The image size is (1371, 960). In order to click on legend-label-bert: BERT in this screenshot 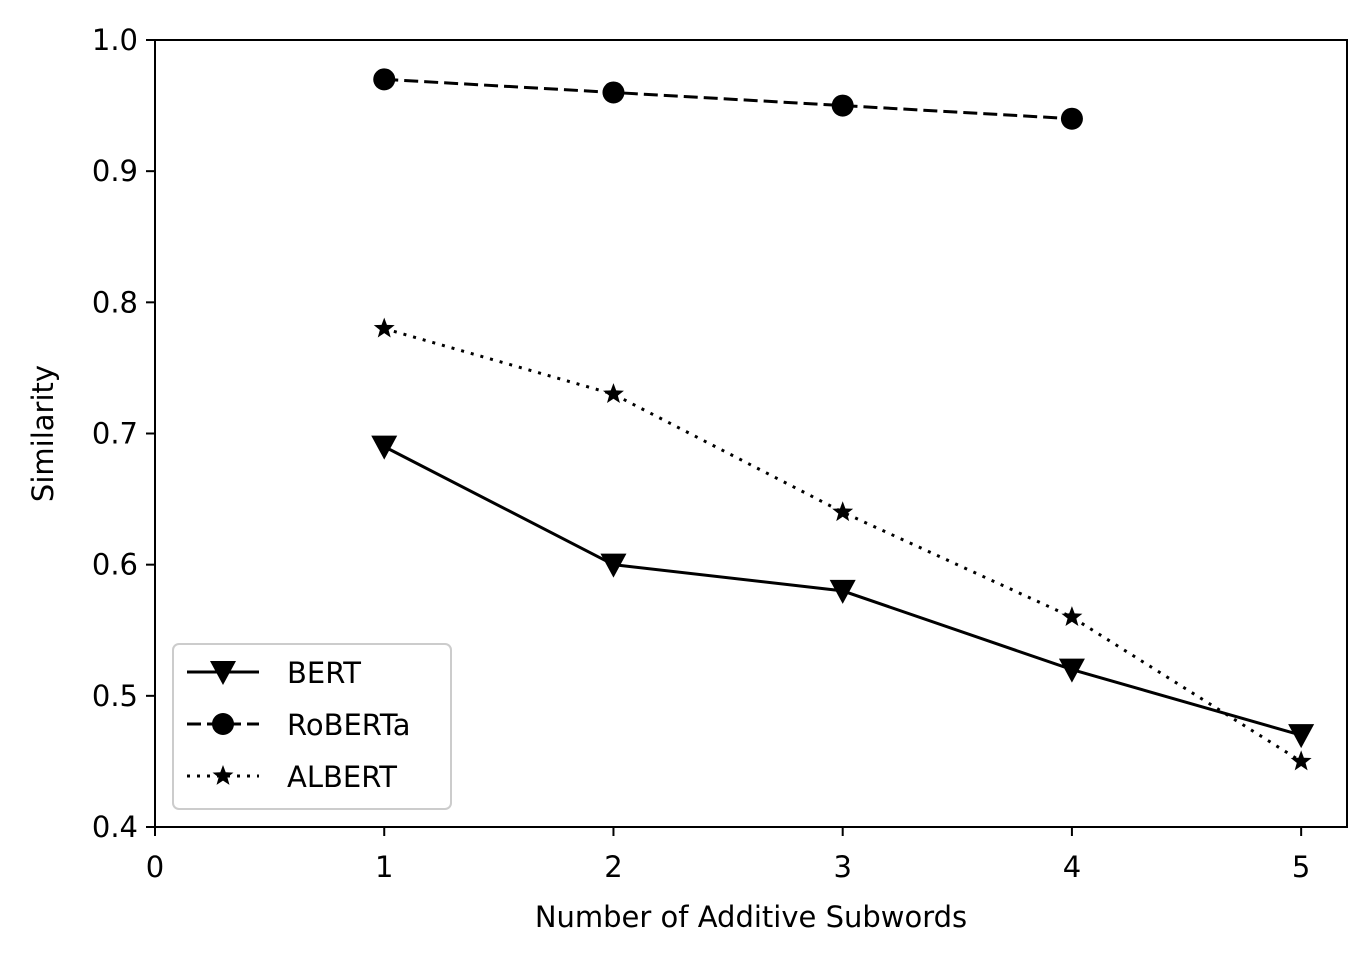, I will do `click(324, 673)`.